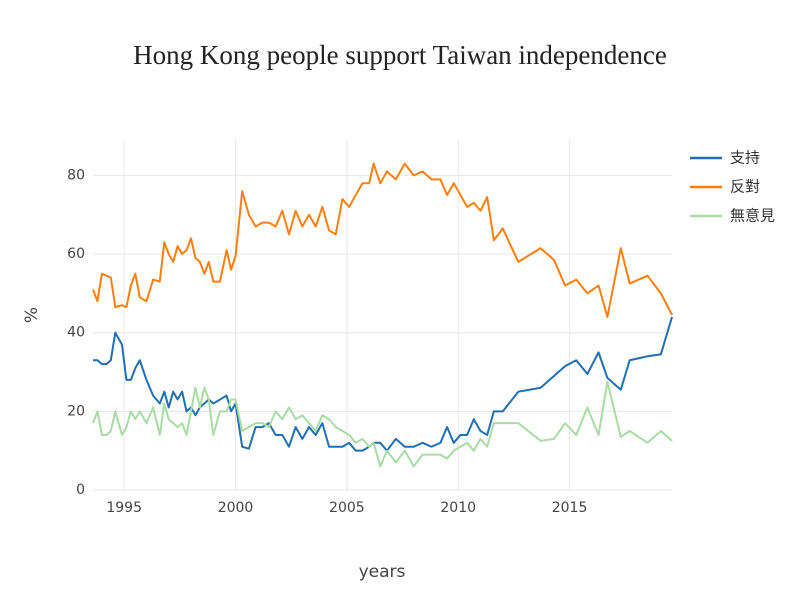 Image resolution: width=800 pixels, height=600 pixels. Describe the element at coordinates (382, 572) in the screenshot. I see `x-axis-title: years` at that location.